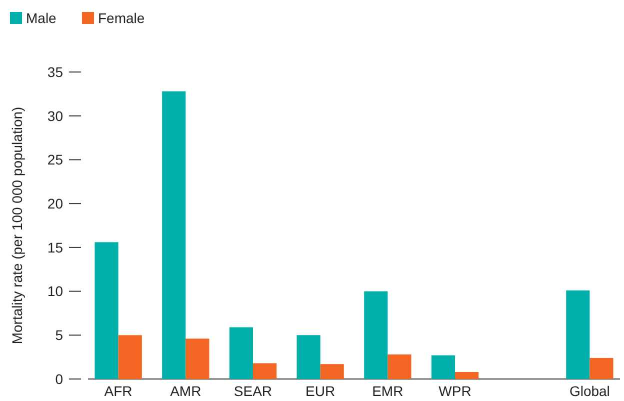 The image size is (624, 401). Describe the element at coordinates (321, 391) in the screenshot. I see `x-tick-label: EUR` at that location.